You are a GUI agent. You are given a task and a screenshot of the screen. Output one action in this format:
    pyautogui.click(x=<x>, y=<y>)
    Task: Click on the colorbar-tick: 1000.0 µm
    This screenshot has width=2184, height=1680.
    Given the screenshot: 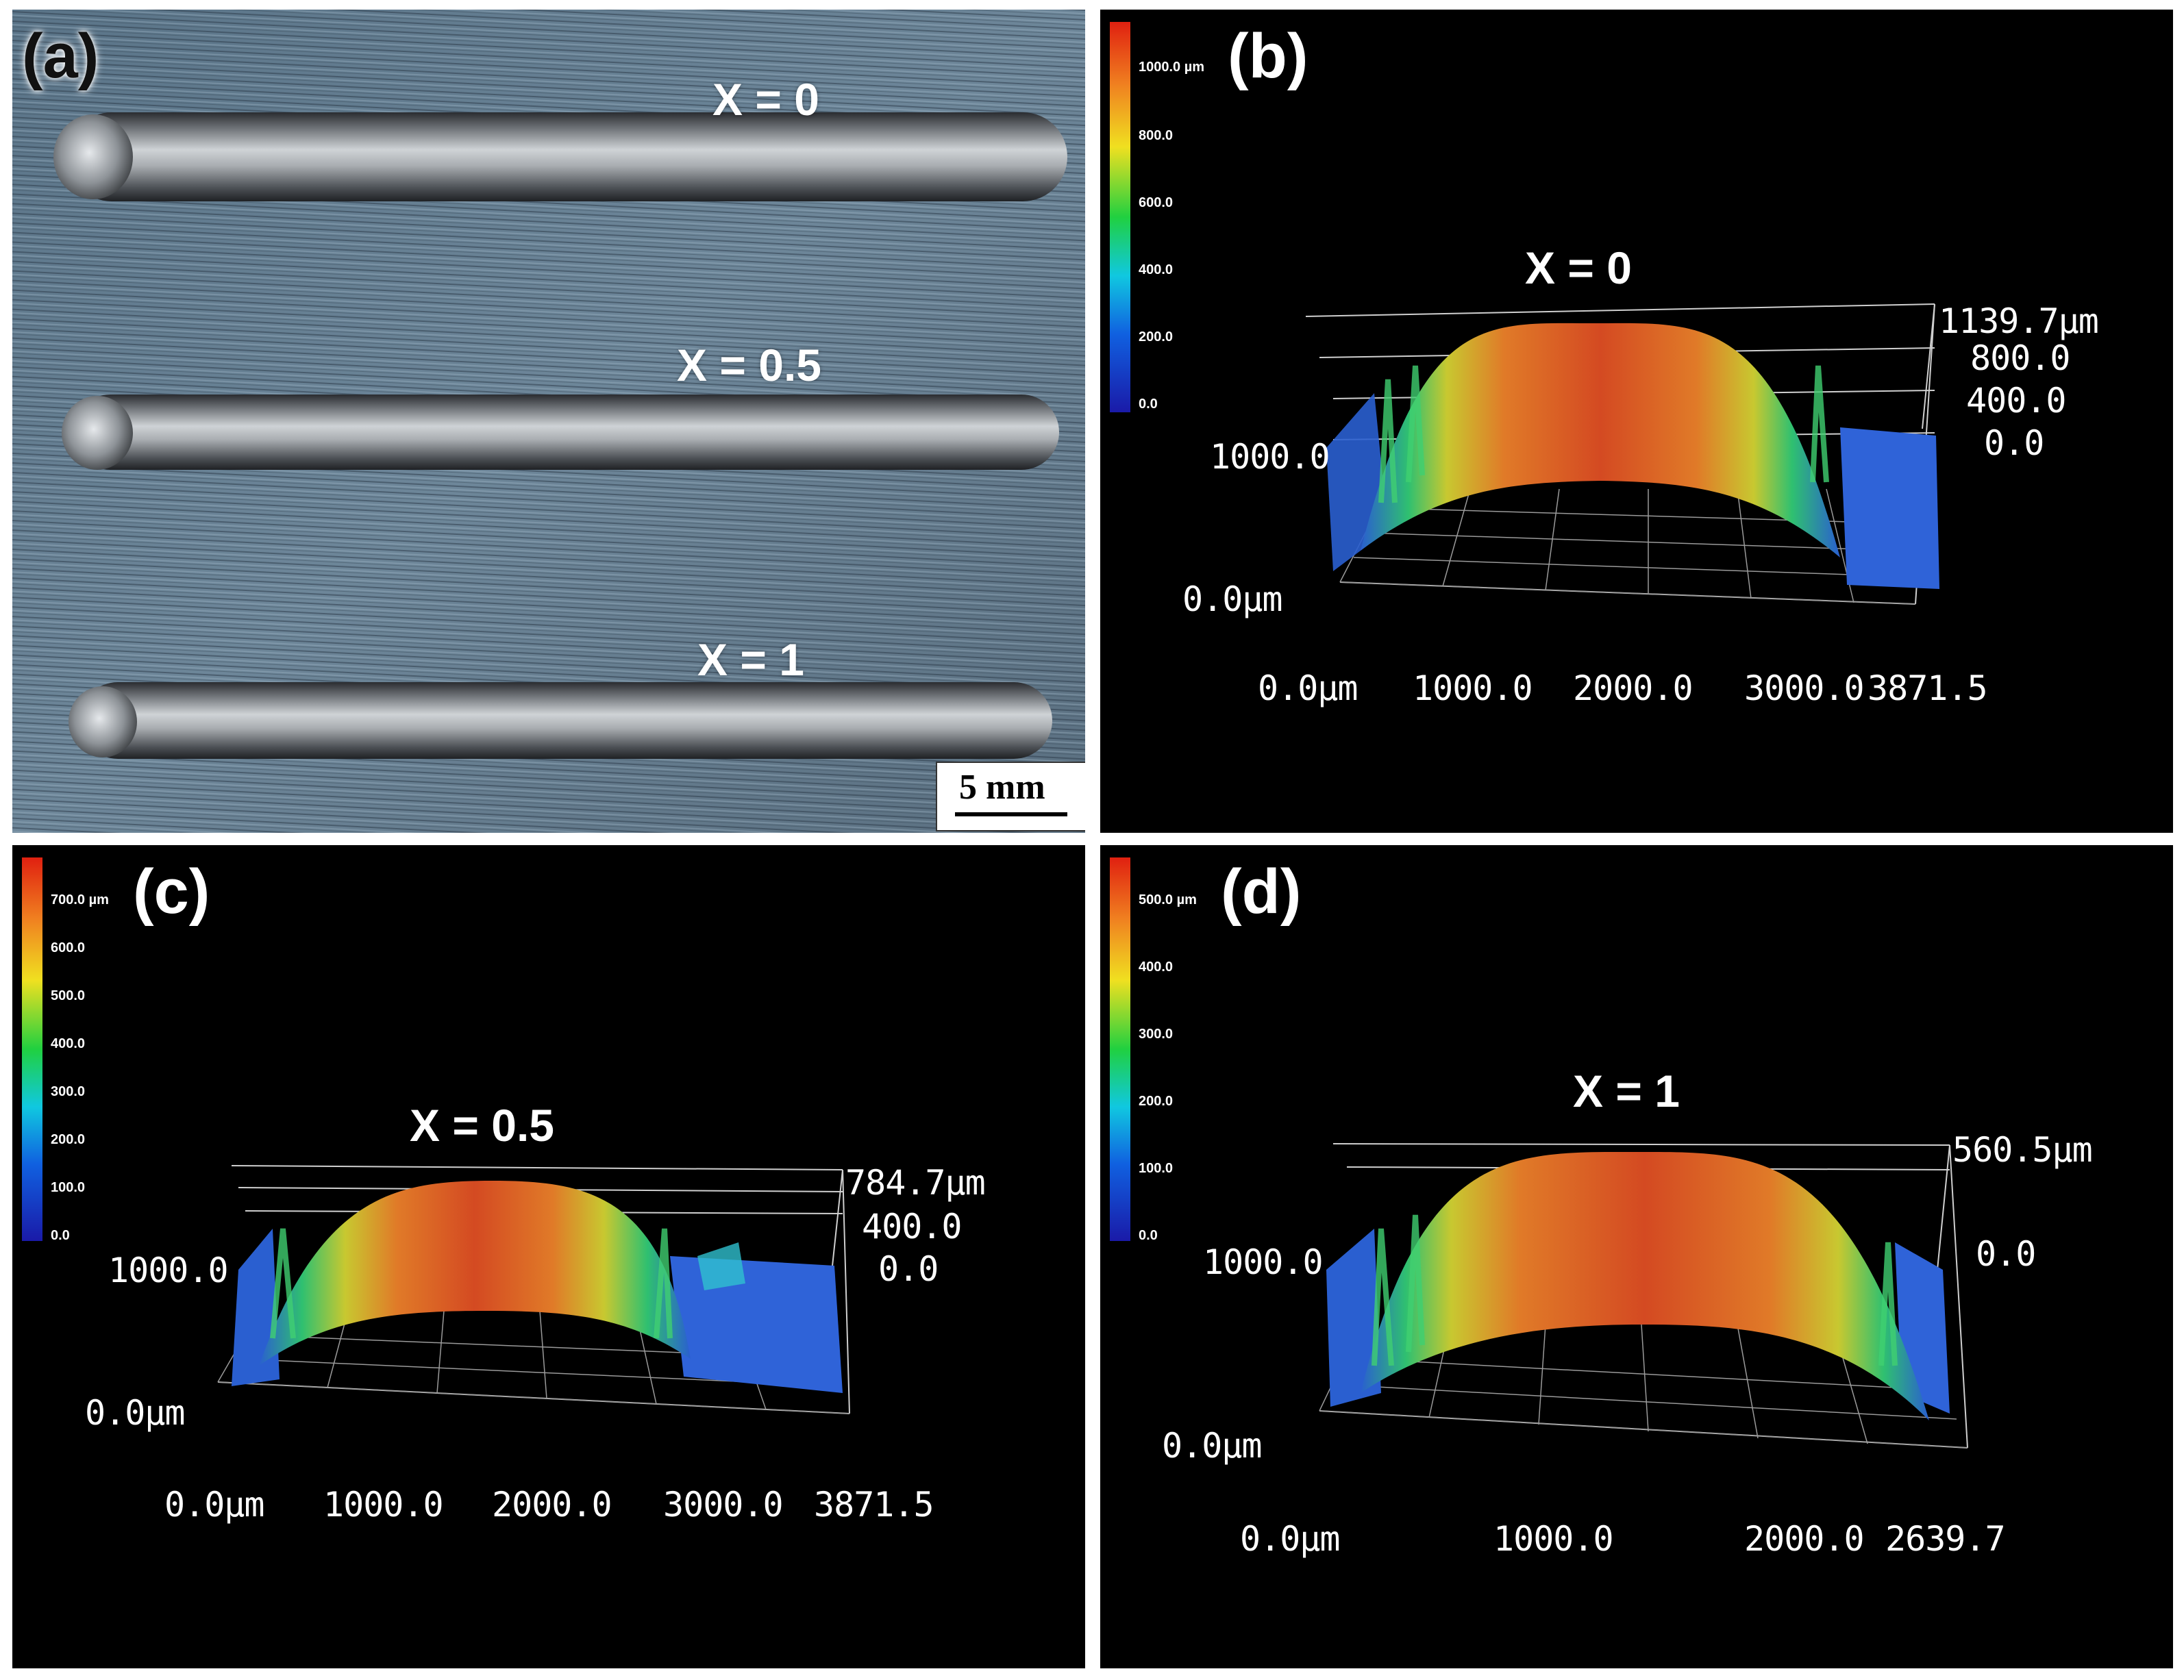 What is the action you would take?
    pyautogui.click(x=1172, y=67)
    